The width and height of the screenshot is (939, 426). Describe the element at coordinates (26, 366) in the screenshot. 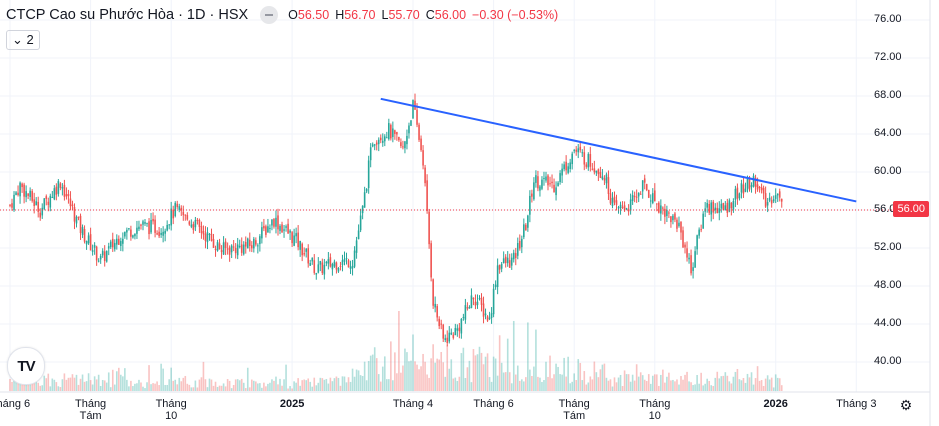

I see `tradingview-logo-icon: TV` at that location.